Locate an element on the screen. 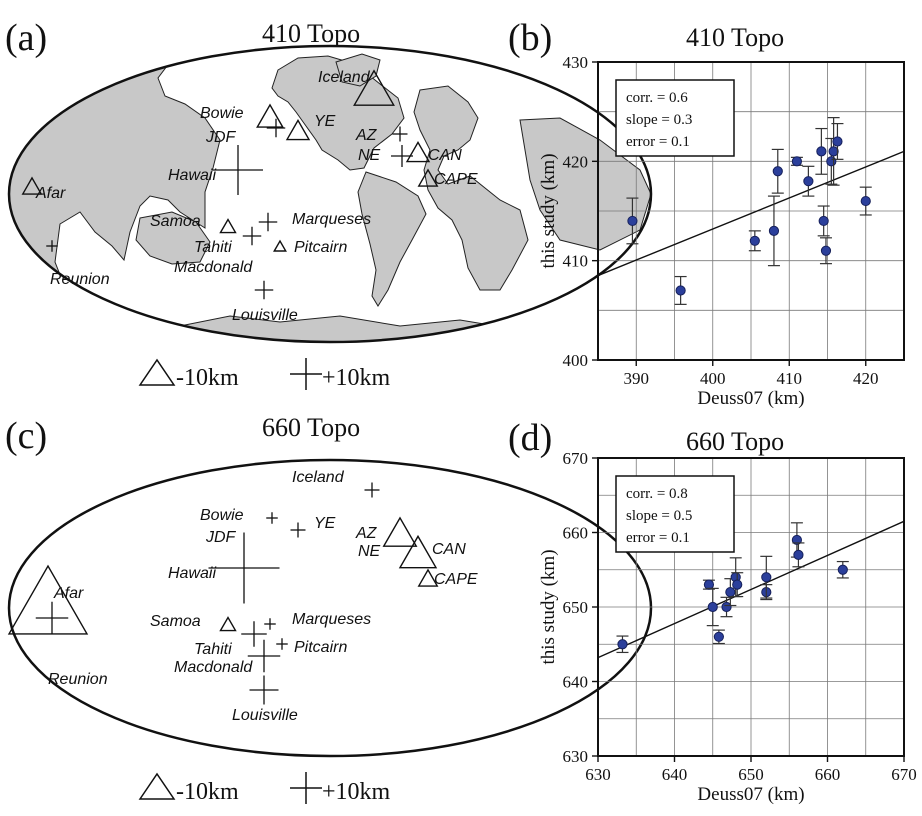 This screenshot has width=922, height=816. place-label-louisville: Louisville is located at coordinates (265, 715).